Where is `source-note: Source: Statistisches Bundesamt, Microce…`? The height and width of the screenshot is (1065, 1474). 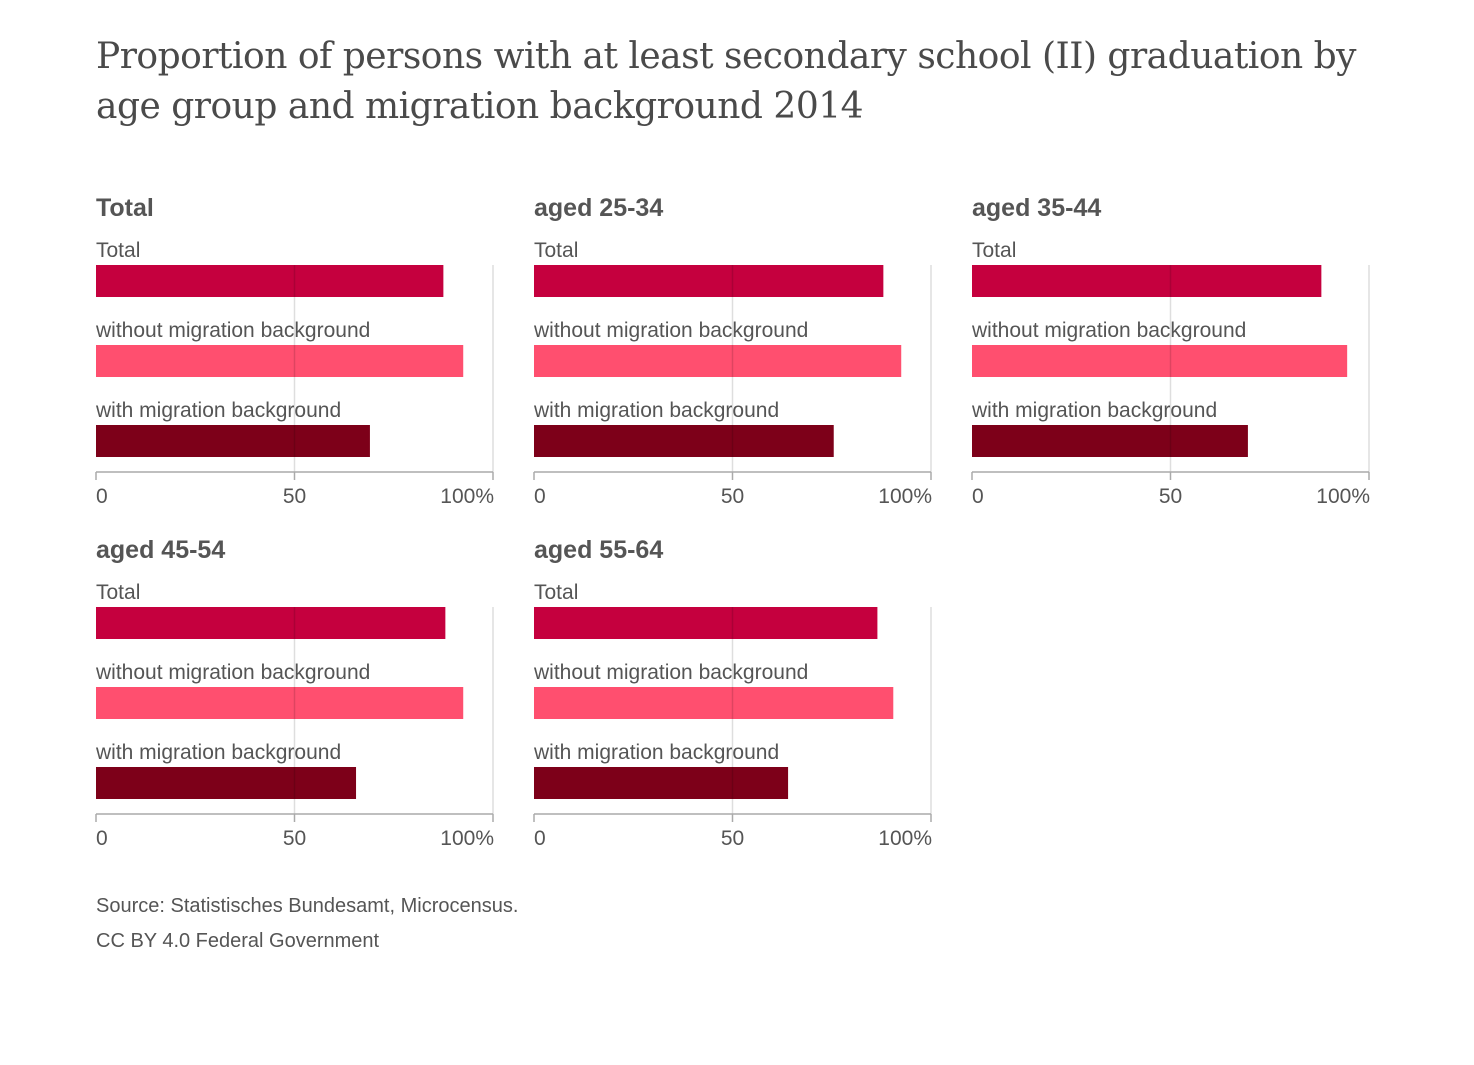
source-note: Source: Statistisches Bundesamt, Microce… is located at coordinates (307, 906).